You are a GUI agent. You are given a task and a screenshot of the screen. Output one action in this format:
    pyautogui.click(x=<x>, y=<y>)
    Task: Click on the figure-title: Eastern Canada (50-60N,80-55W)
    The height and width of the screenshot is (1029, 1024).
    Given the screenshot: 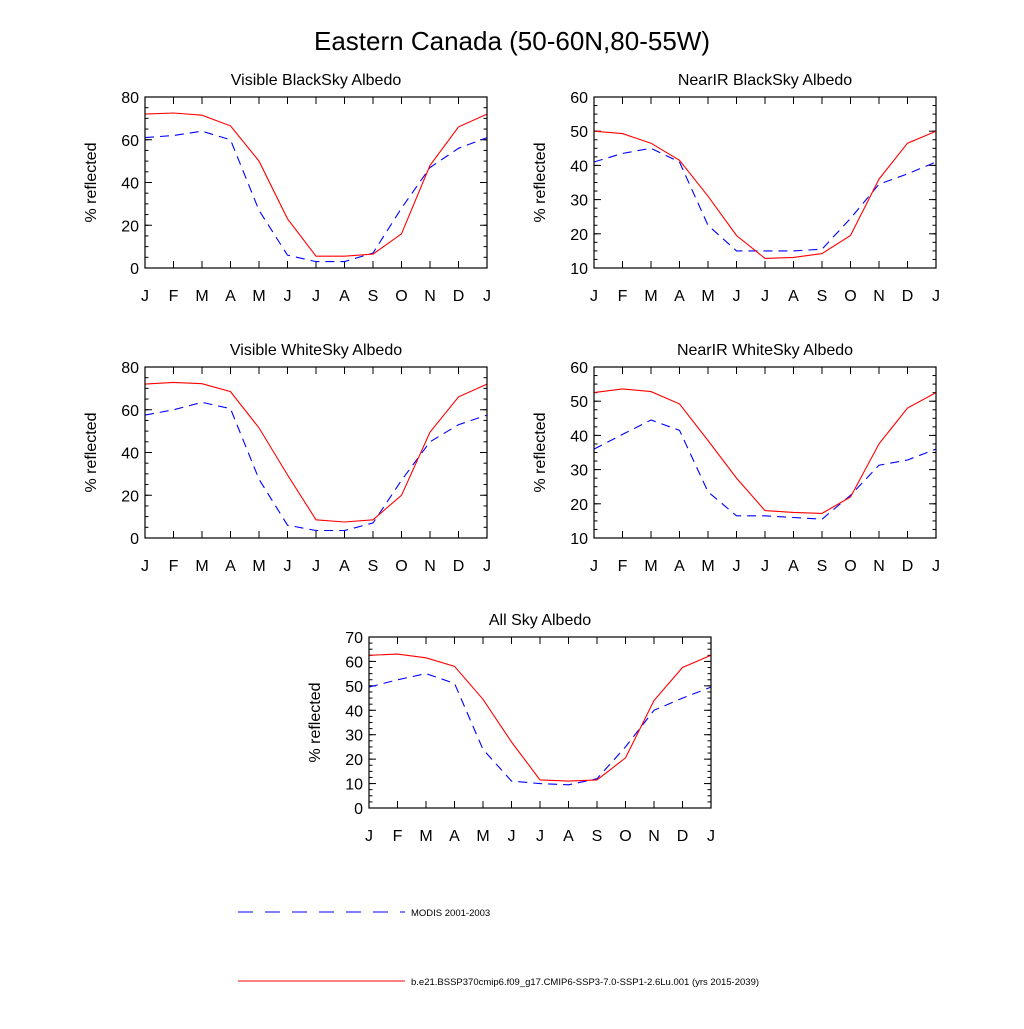 What is the action you would take?
    pyautogui.click(x=512, y=41)
    